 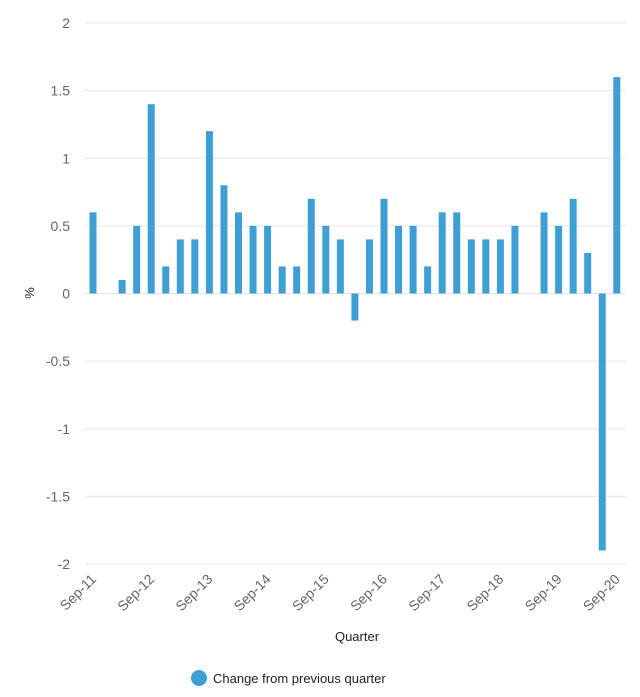 What do you see at coordinates (251, 592) in the screenshot?
I see `x-tick-label: Sep-14` at bounding box center [251, 592].